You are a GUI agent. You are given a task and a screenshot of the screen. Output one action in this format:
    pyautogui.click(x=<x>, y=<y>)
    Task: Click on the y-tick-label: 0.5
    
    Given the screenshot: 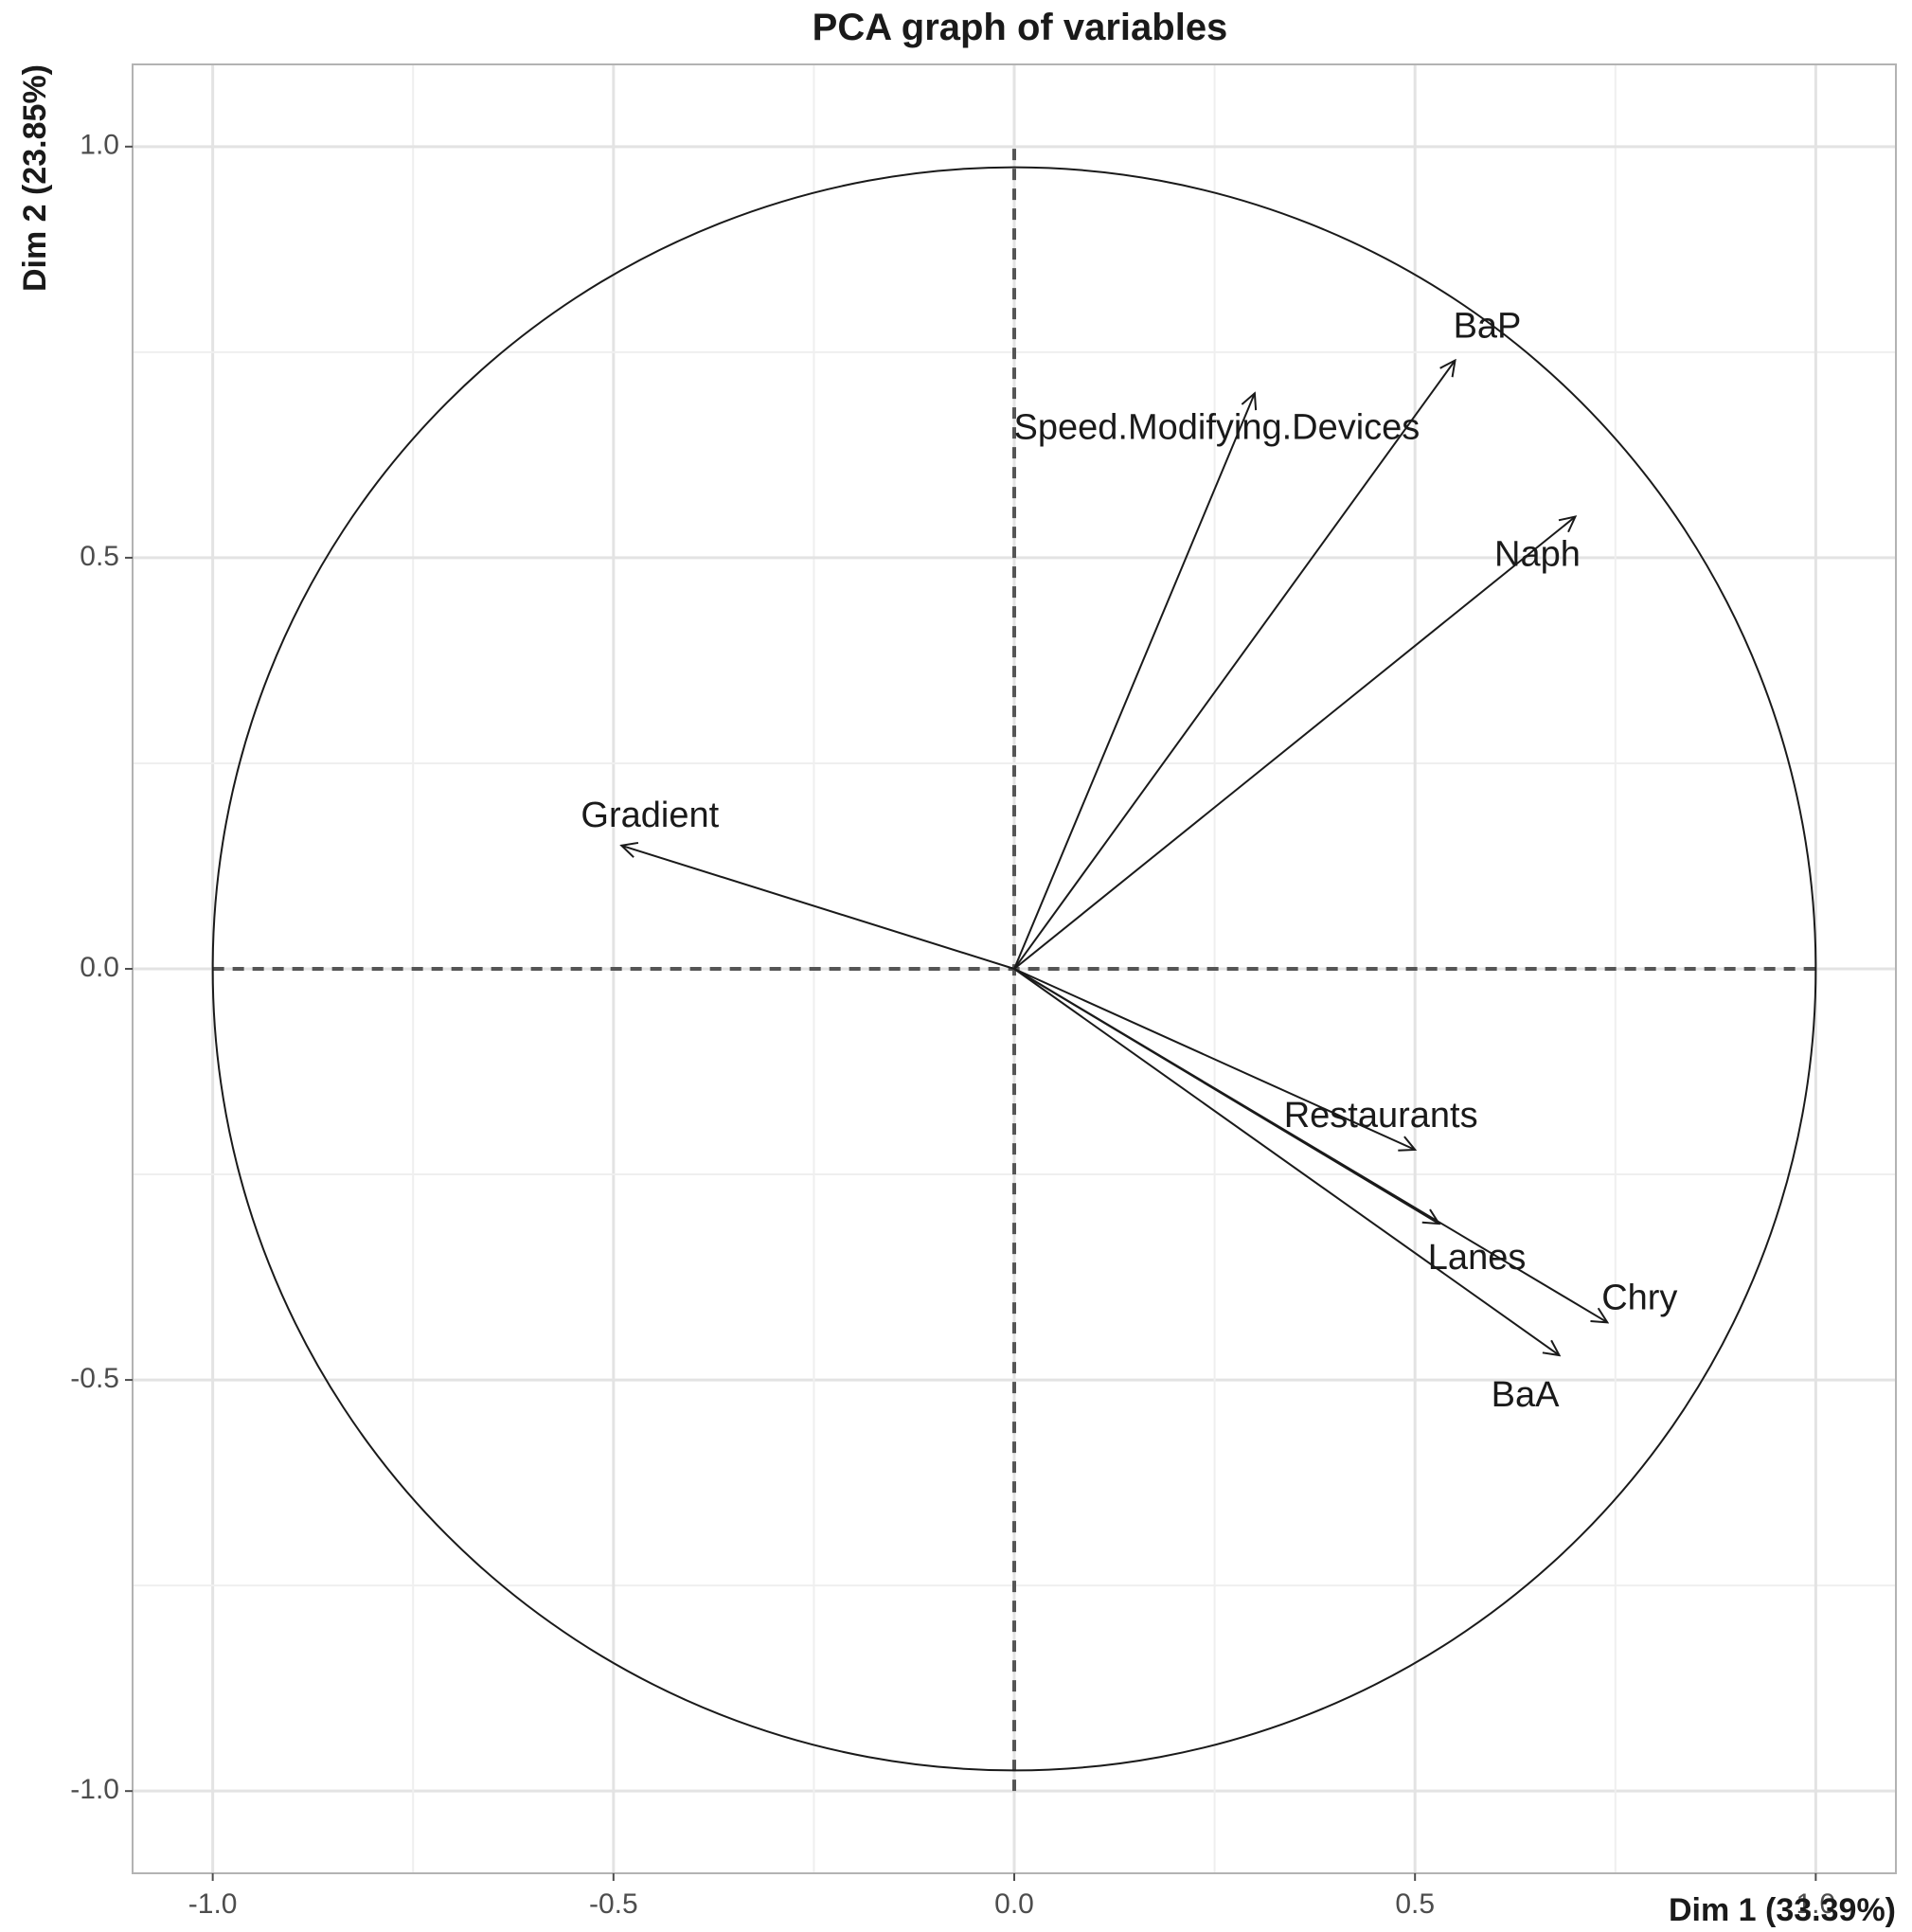 What is the action you would take?
    pyautogui.click(x=99, y=556)
    